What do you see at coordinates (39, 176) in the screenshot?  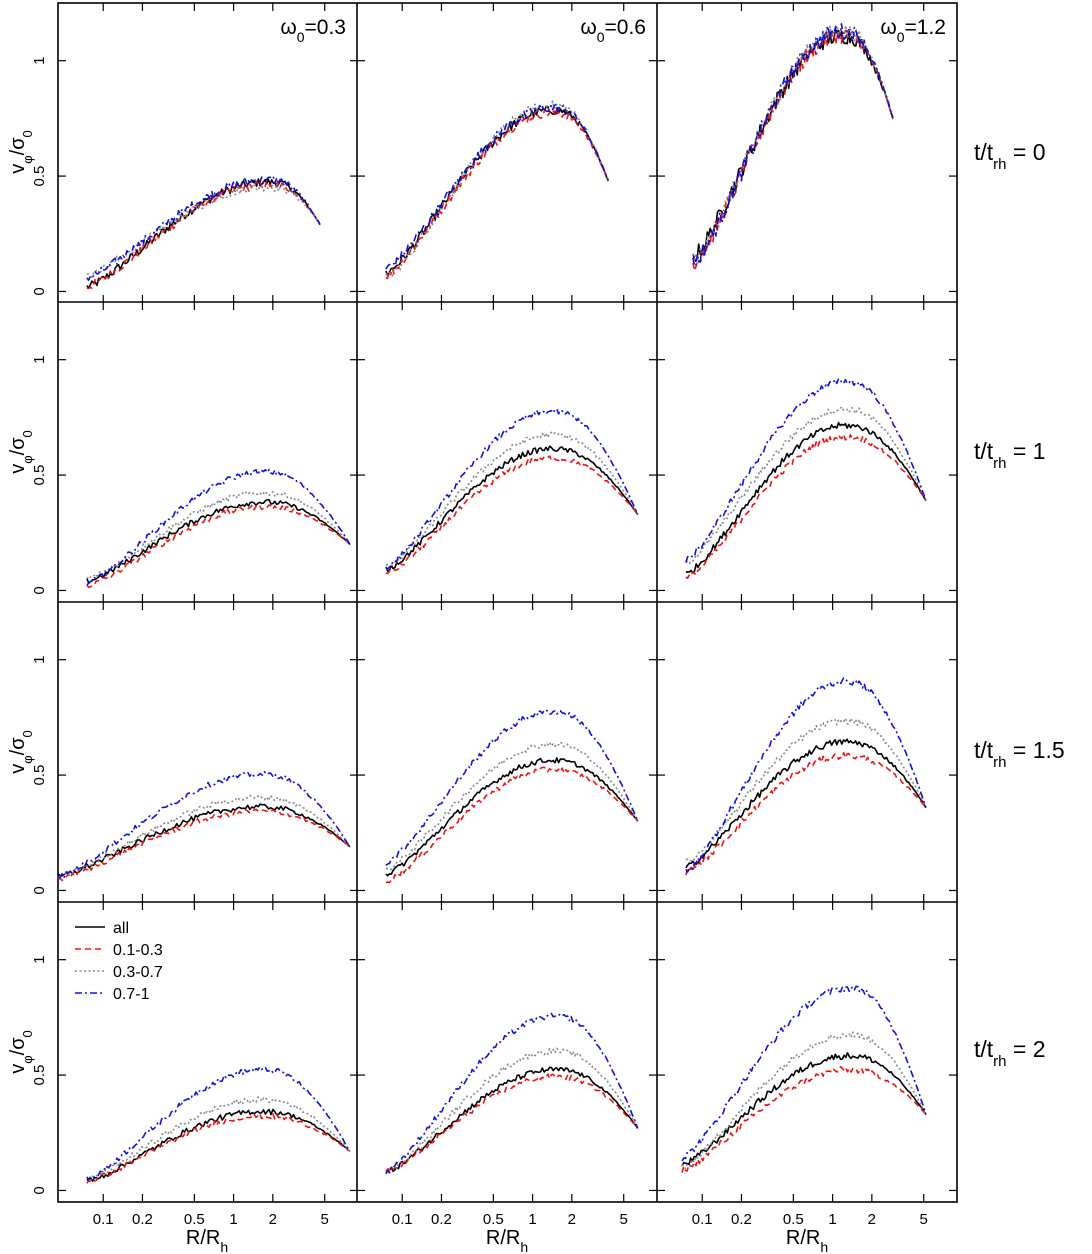 I see `y-tick-label-r1-1: 0.5` at bounding box center [39, 176].